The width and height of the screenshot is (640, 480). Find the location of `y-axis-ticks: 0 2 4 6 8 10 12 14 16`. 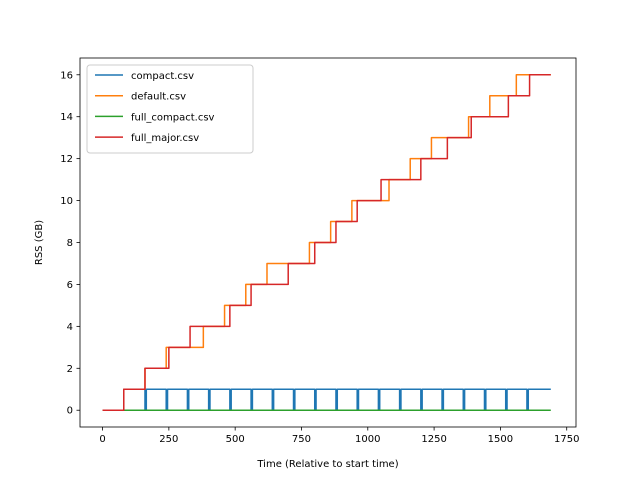

y-axis-ticks: 0 2 4 6 8 10 12 14 16 is located at coordinates (70, 243).